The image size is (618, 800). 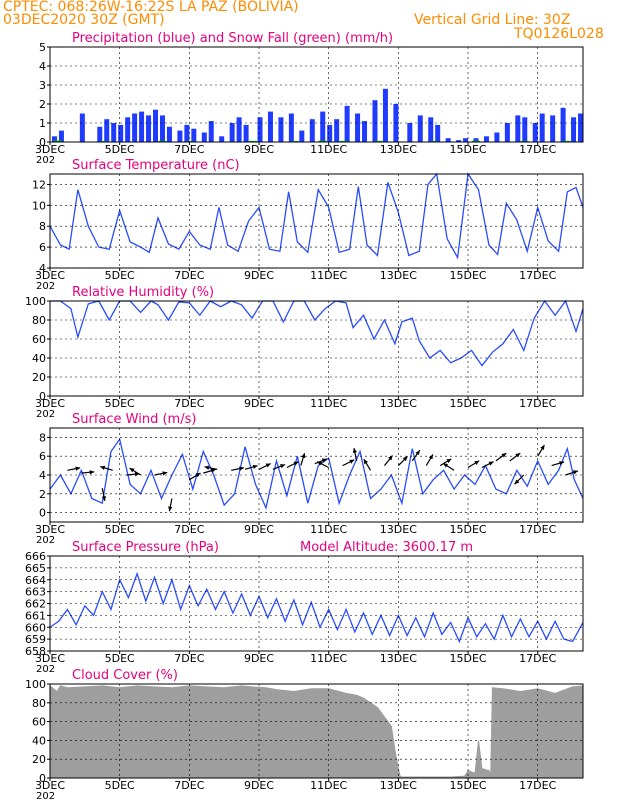 I want to click on wind-title: Surface Wind (m/s), so click(x=134, y=419).